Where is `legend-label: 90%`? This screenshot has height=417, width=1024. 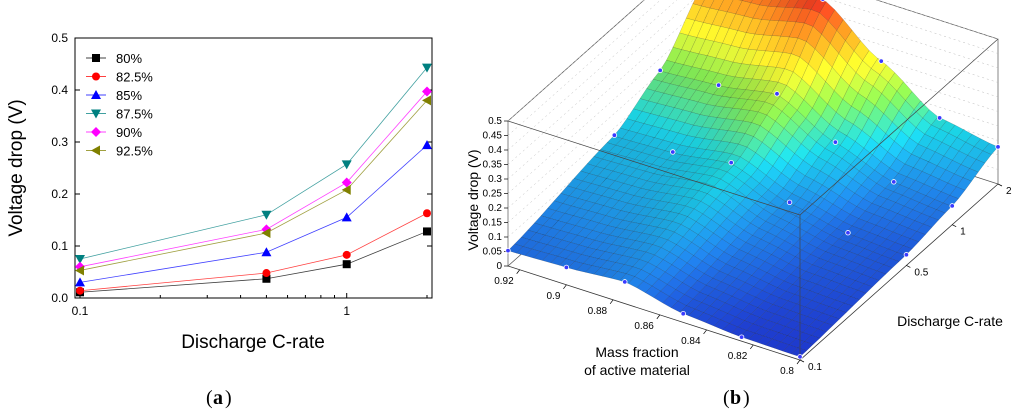 legend-label: 90% is located at coordinates (129, 132).